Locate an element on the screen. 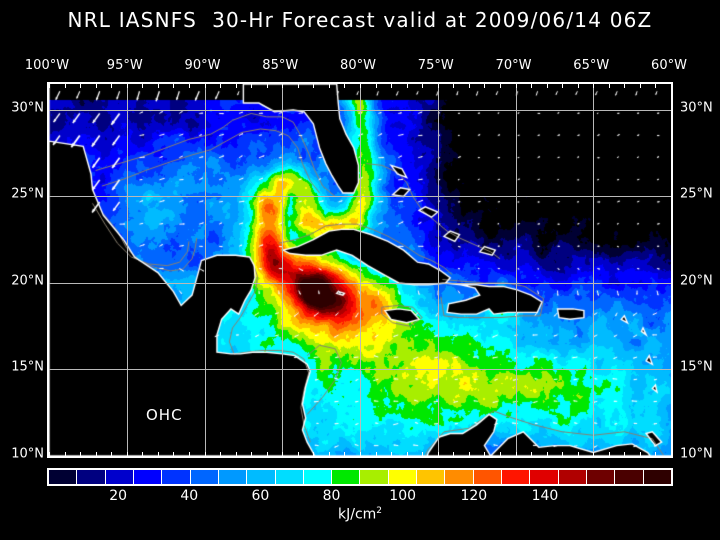 The image size is (720, 540). lon-tick-label: 65°W is located at coordinates (591, 65).